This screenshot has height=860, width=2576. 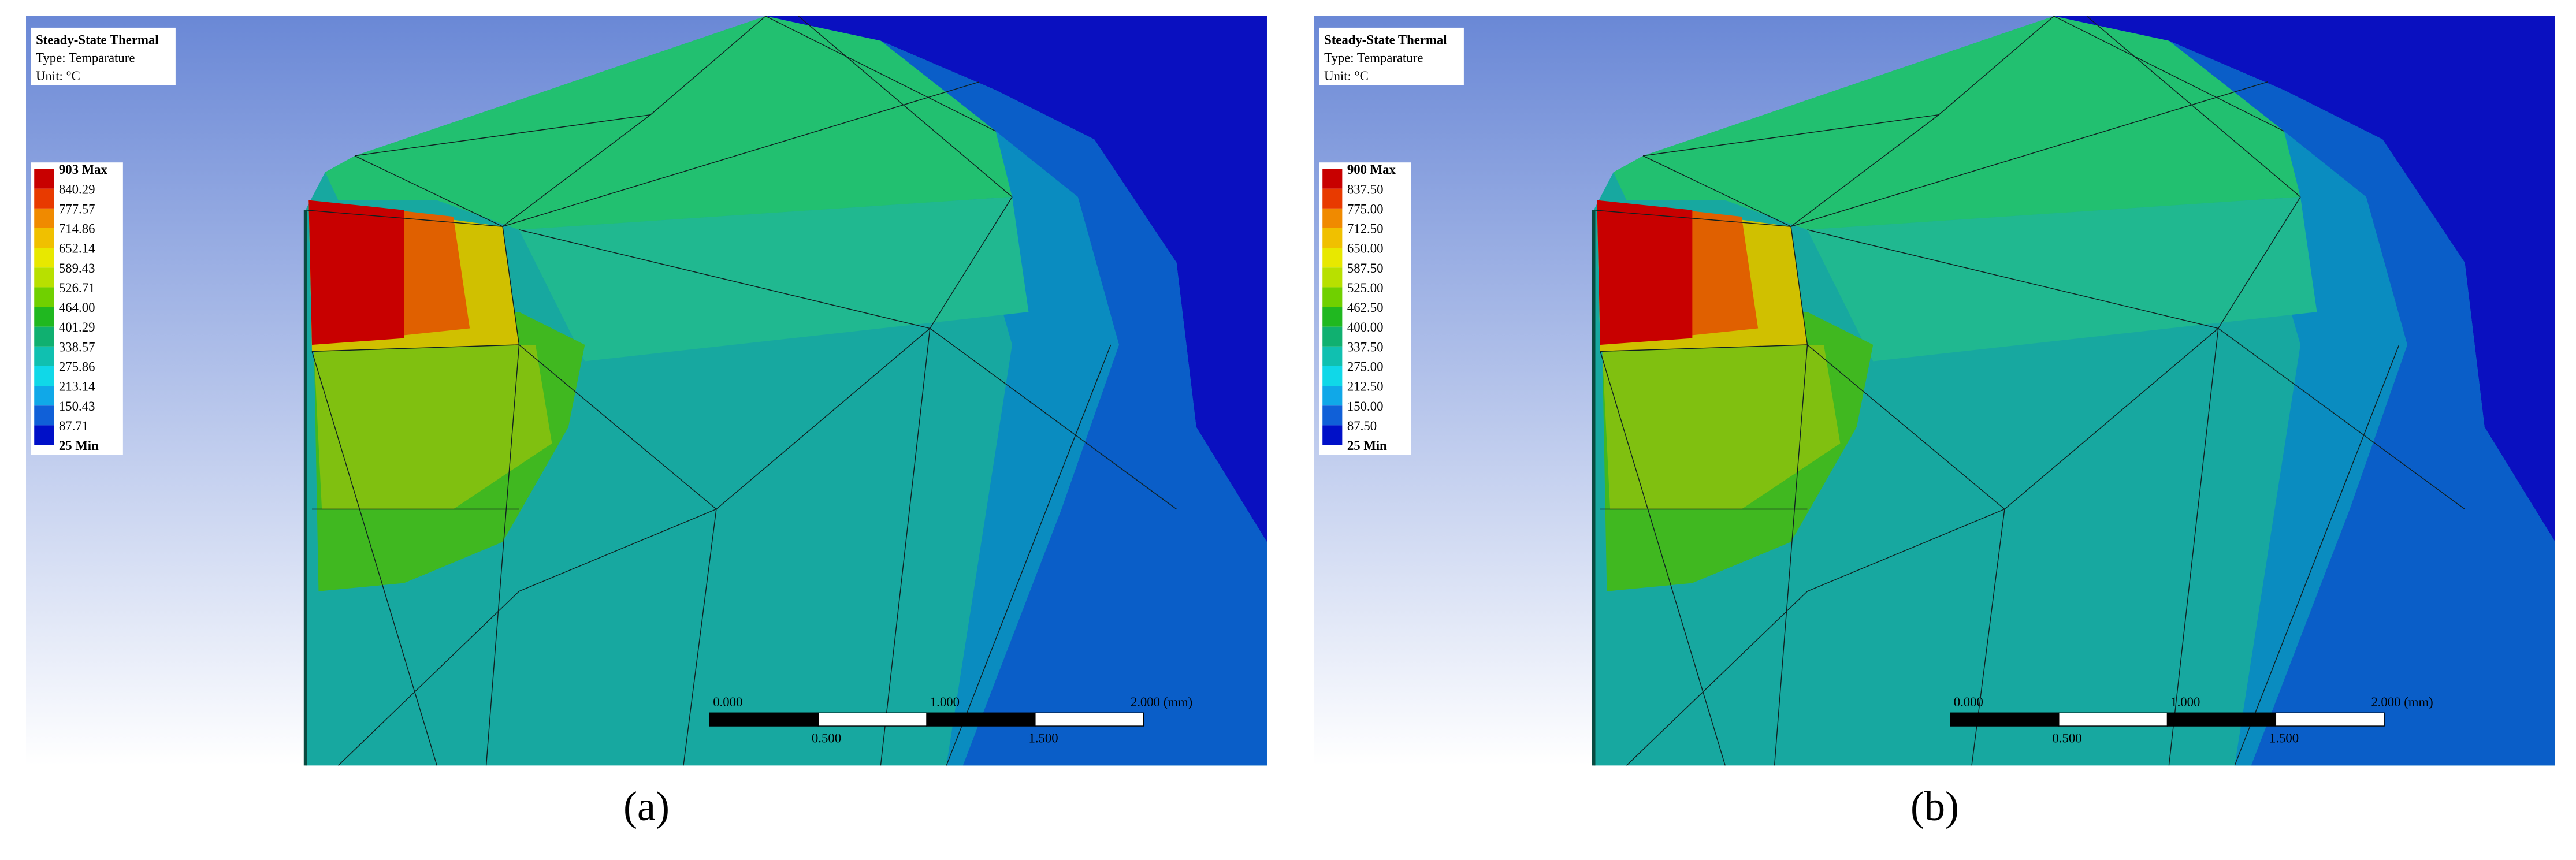 I want to click on legend-label: 775.00, so click(x=1366, y=209).